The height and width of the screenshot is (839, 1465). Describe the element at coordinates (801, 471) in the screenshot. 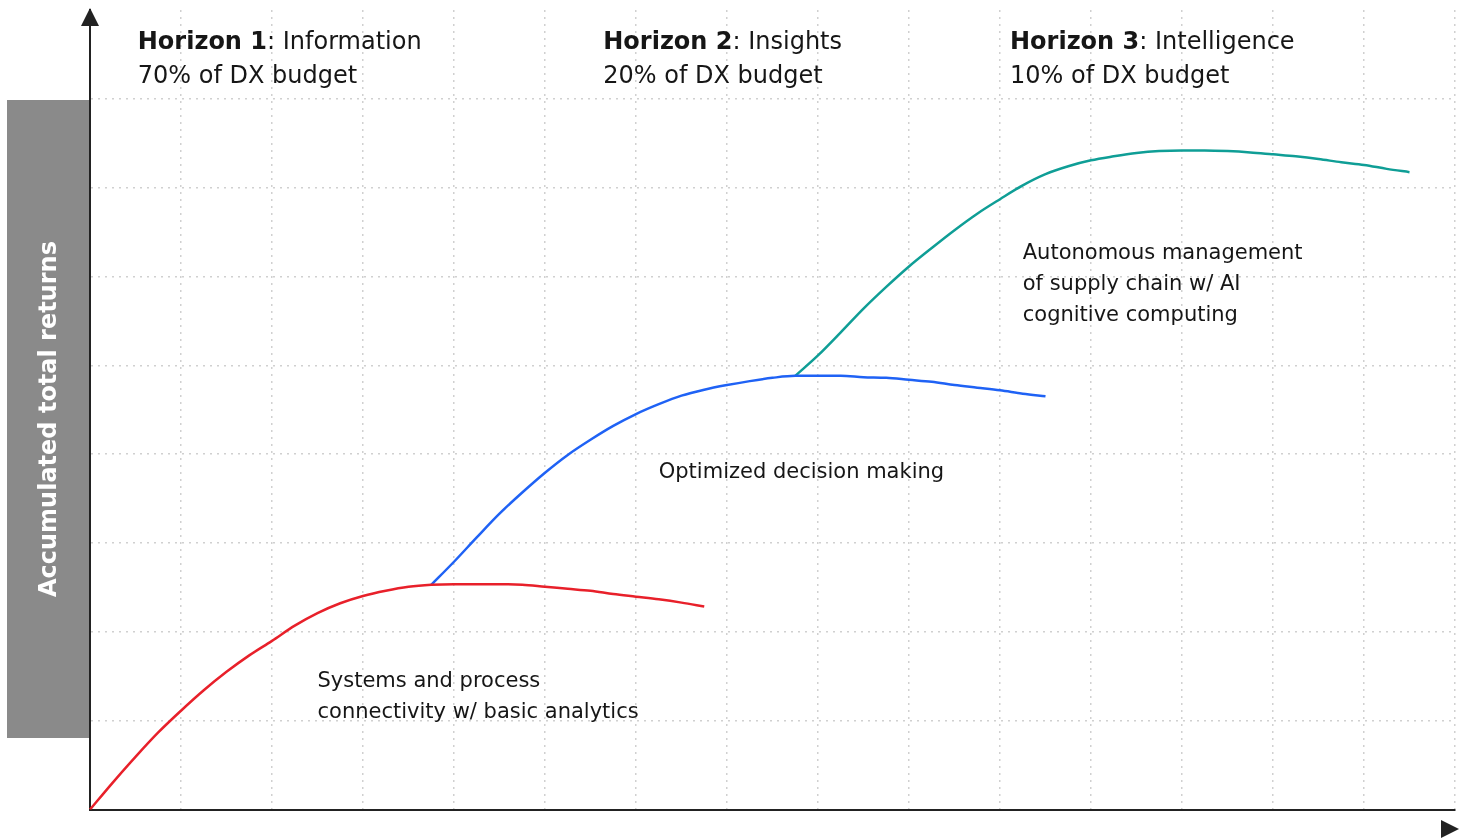

I see `text: Optimized decision making` at that location.